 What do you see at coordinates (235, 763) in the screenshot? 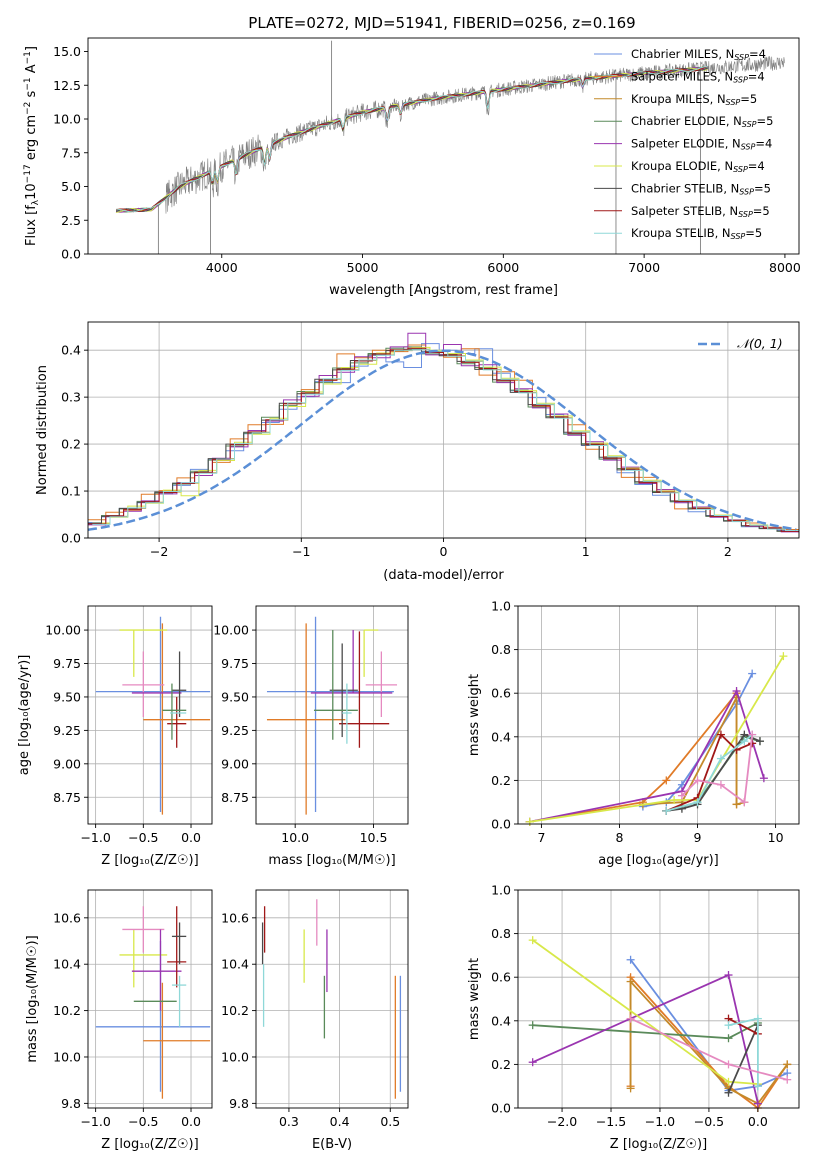
I see `y-tick-label: 9.00` at bounding box center [235, 763].